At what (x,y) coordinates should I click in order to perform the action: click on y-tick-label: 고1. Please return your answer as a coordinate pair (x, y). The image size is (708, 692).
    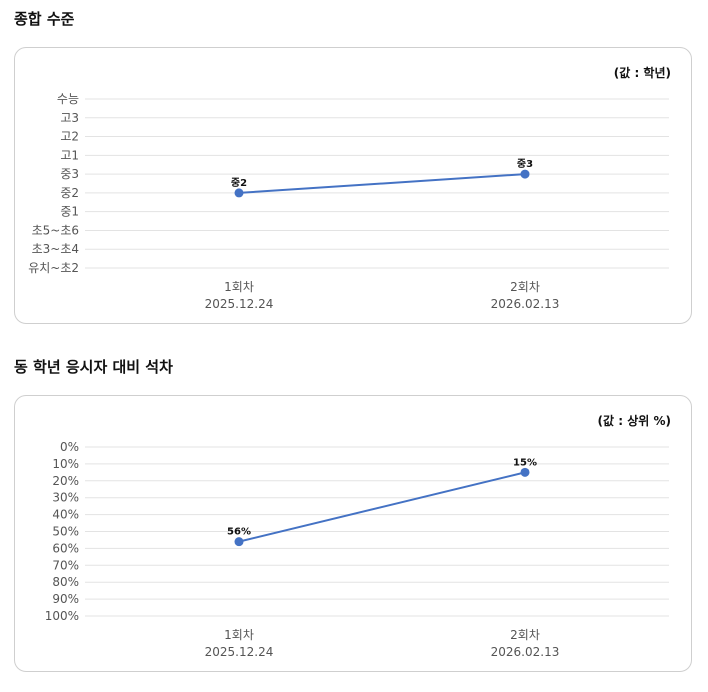
    Looking at the image, I should click on (69, 155).